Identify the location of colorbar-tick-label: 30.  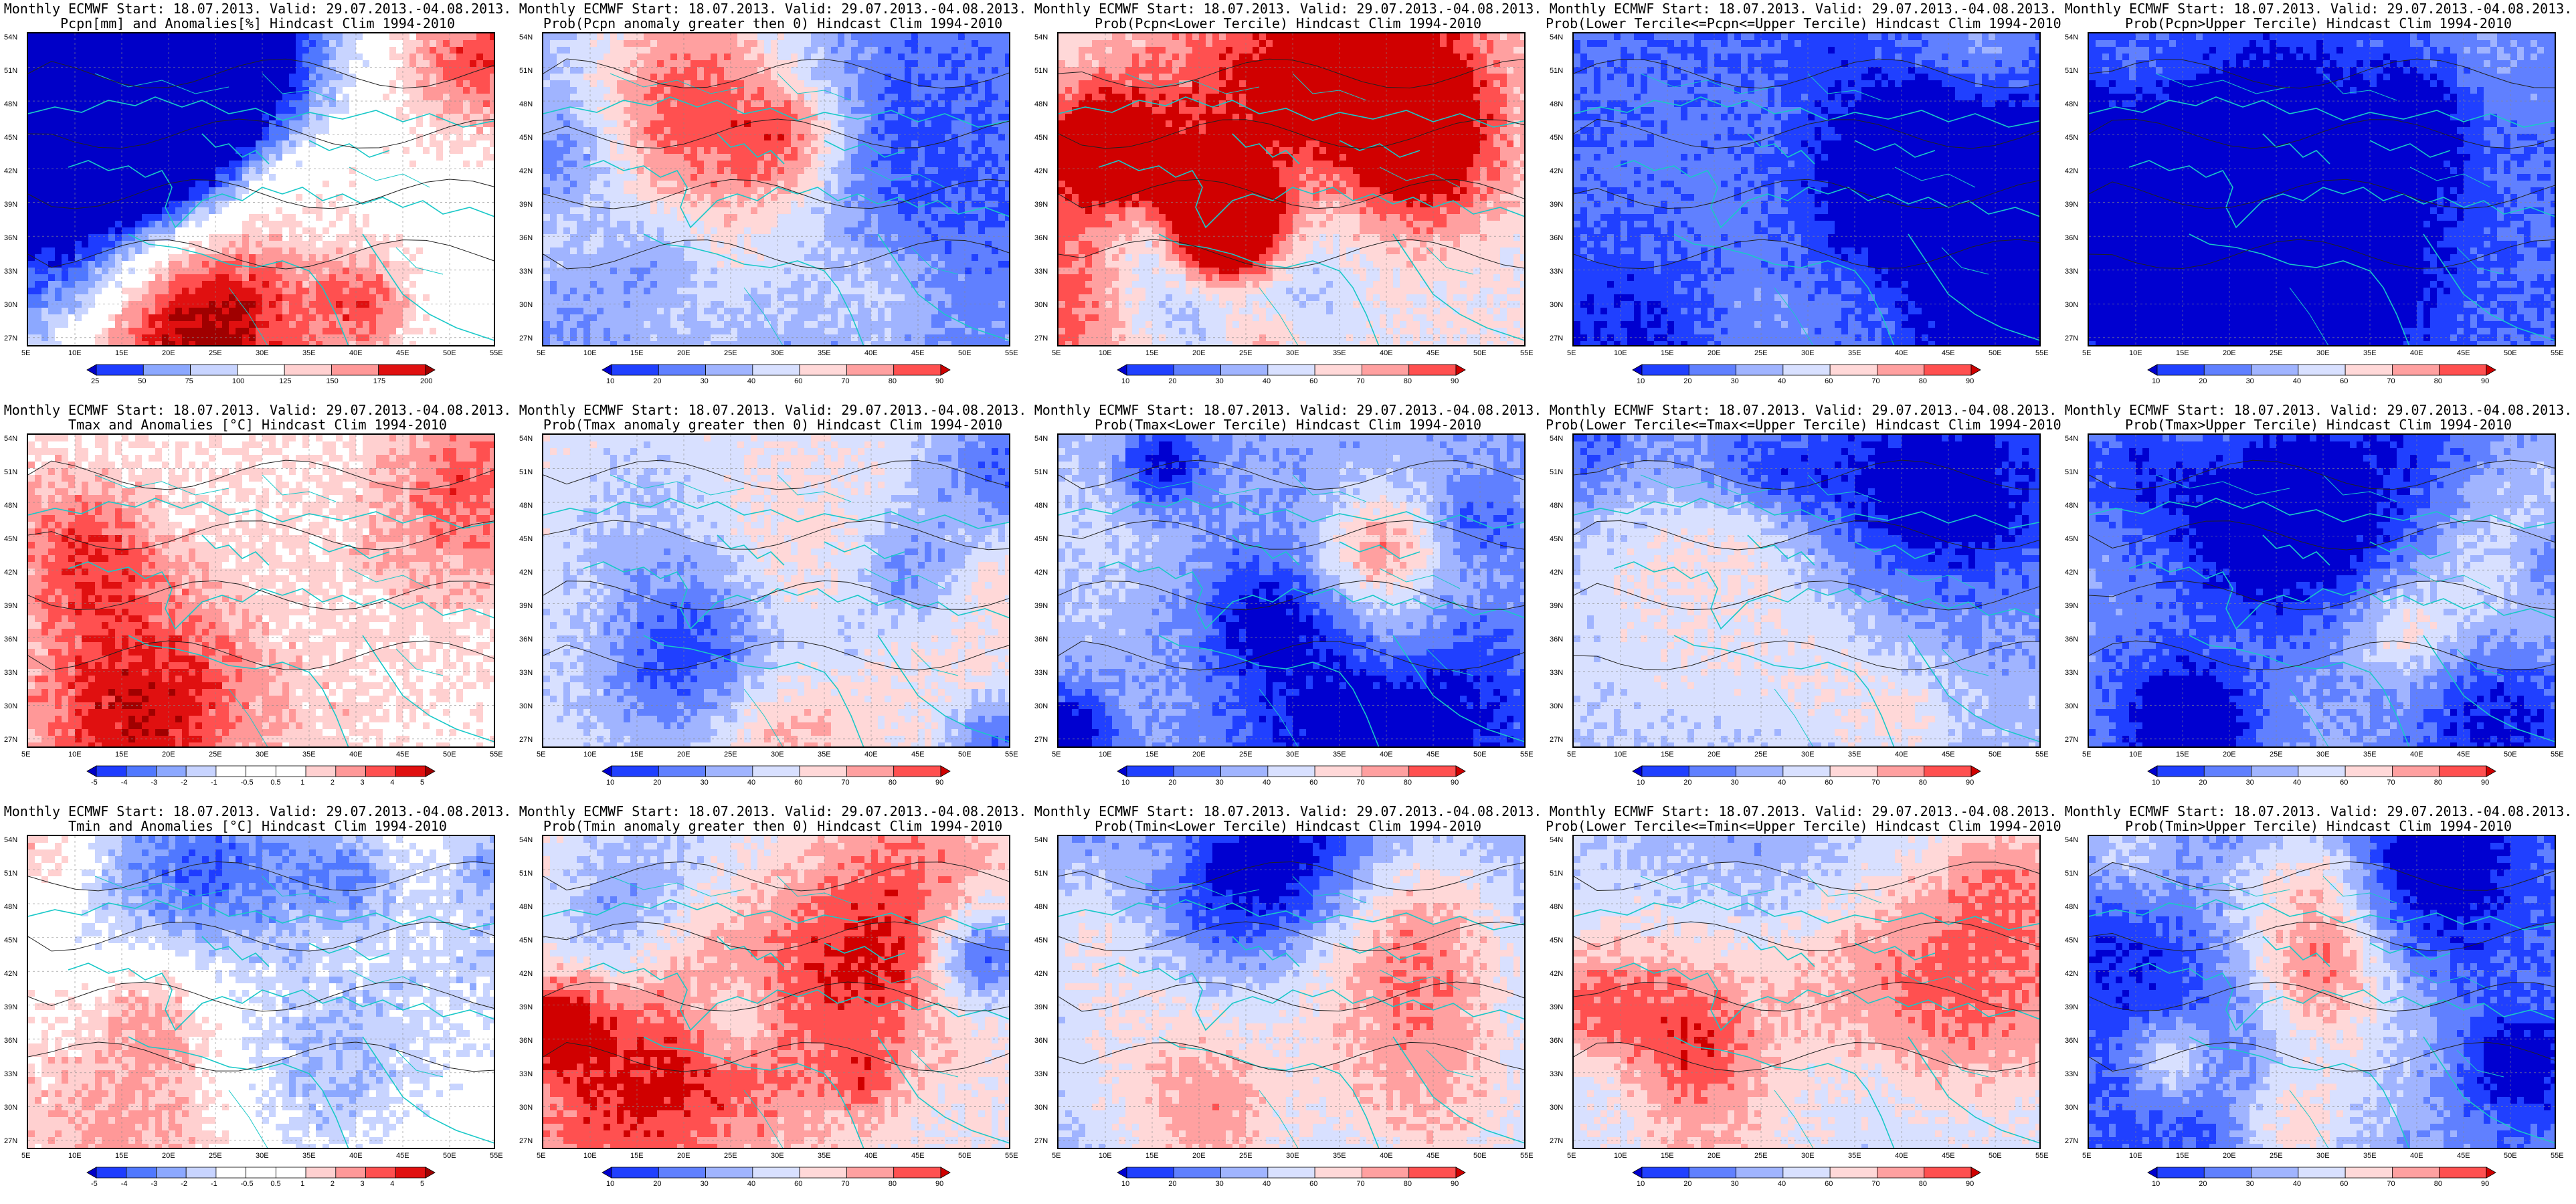
(705, 1184).